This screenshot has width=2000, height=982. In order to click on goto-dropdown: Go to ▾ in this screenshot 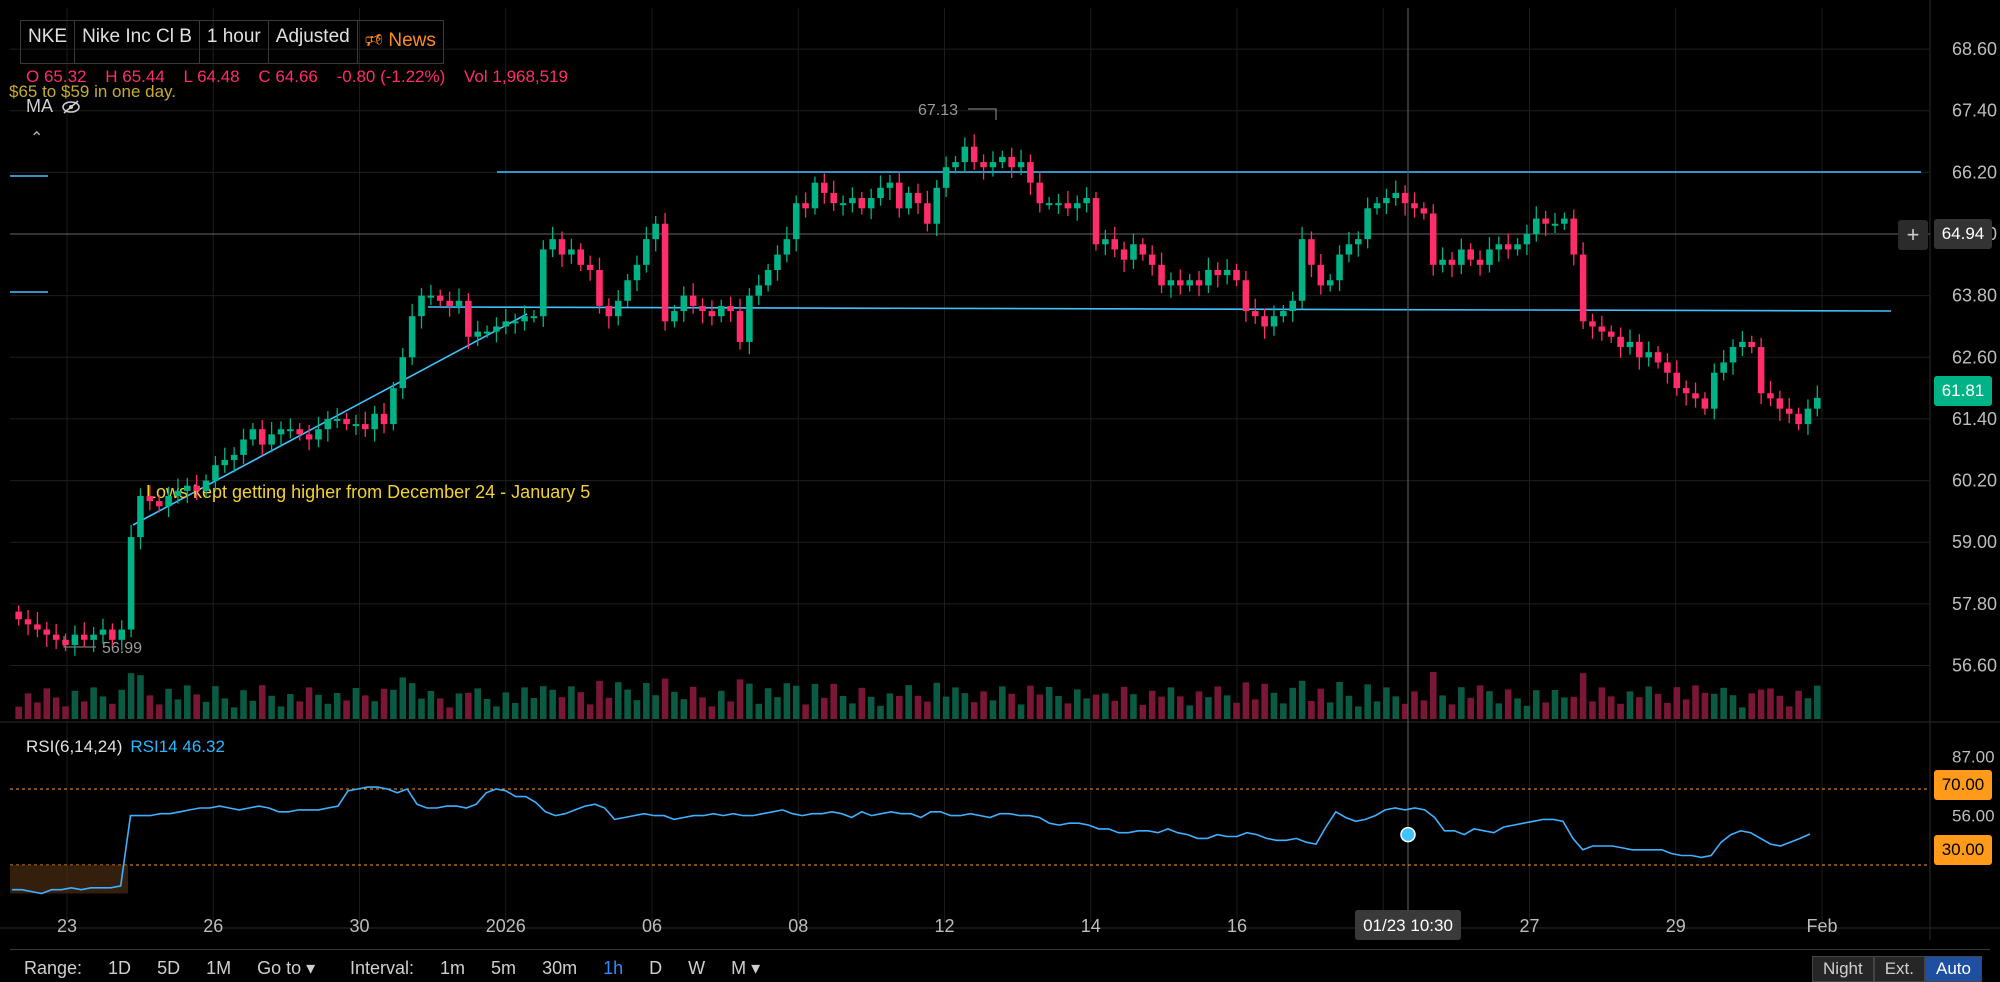, I will do `click(286, 968)`.